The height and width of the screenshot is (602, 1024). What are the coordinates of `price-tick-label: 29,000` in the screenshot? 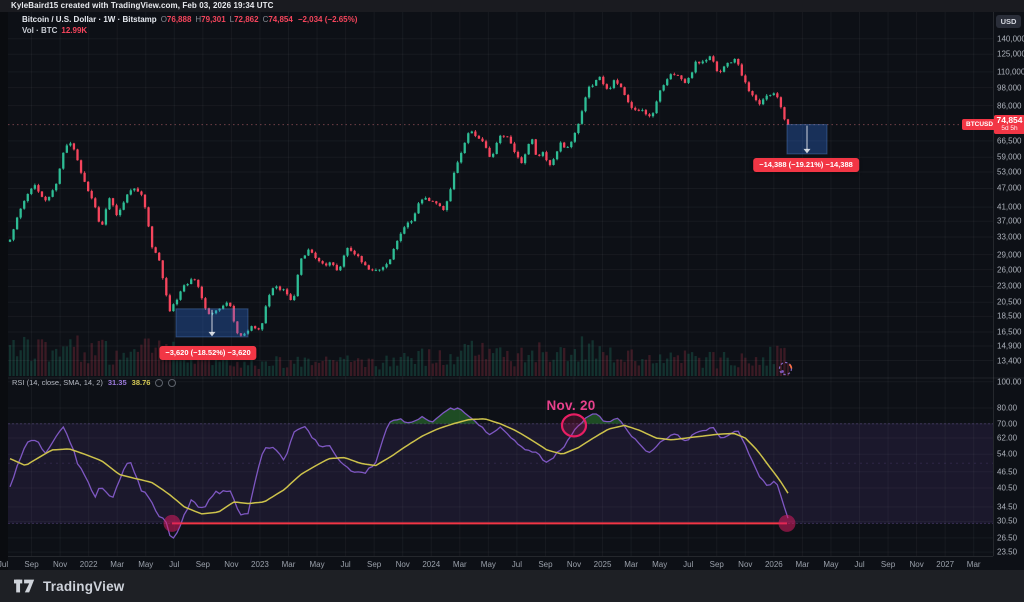 It's located at (1009, 255).